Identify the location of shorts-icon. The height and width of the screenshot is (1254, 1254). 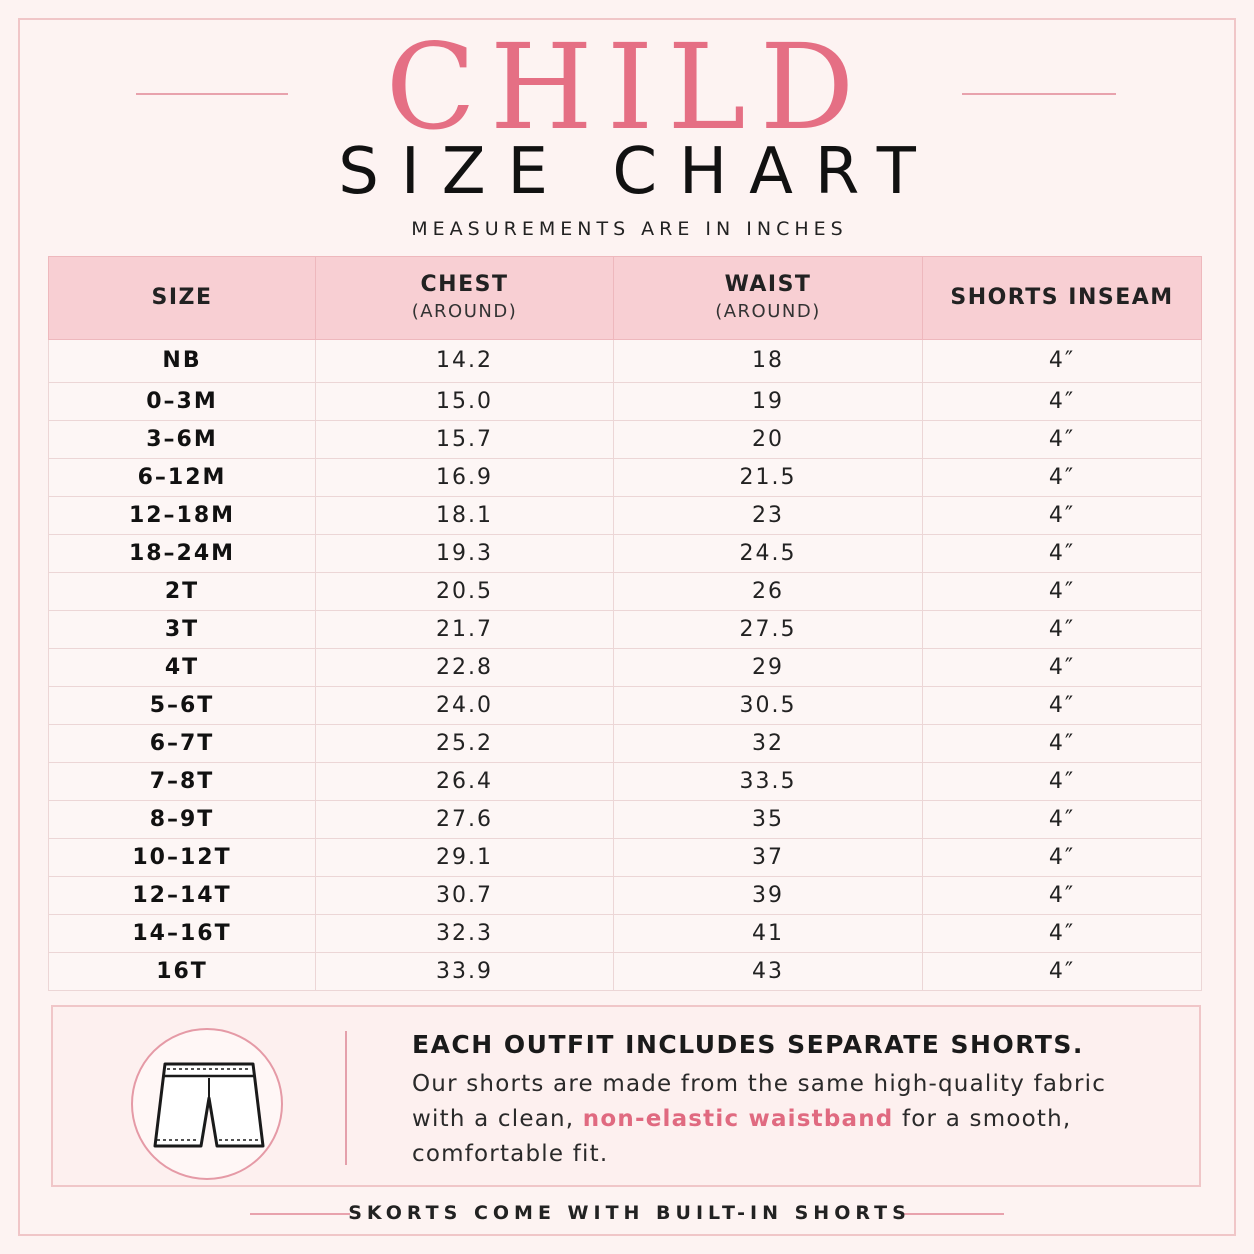
(209, 1105).